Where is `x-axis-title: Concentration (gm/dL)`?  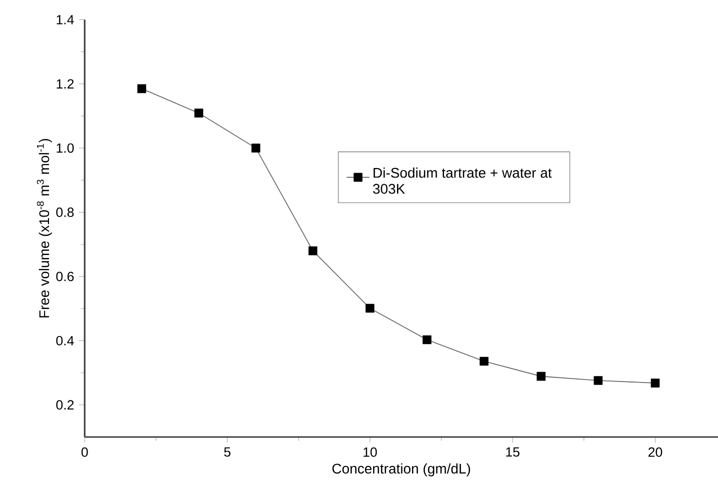 x-axis-title: Concentration (gm/dL) is located at coordinates (401, 469).